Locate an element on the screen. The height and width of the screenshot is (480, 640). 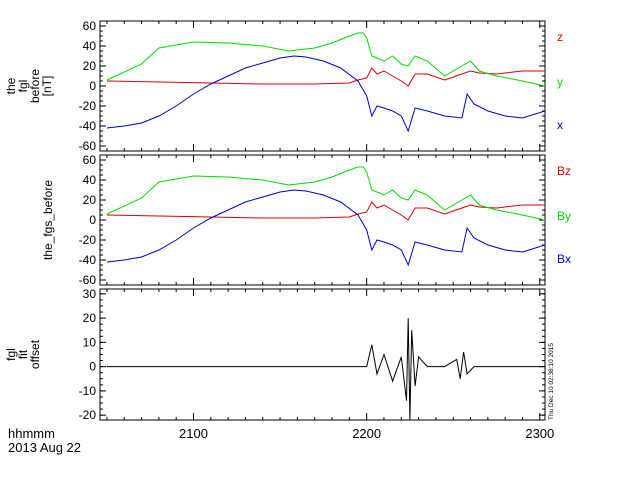
series-line-by is located at coordinates (325, 193).